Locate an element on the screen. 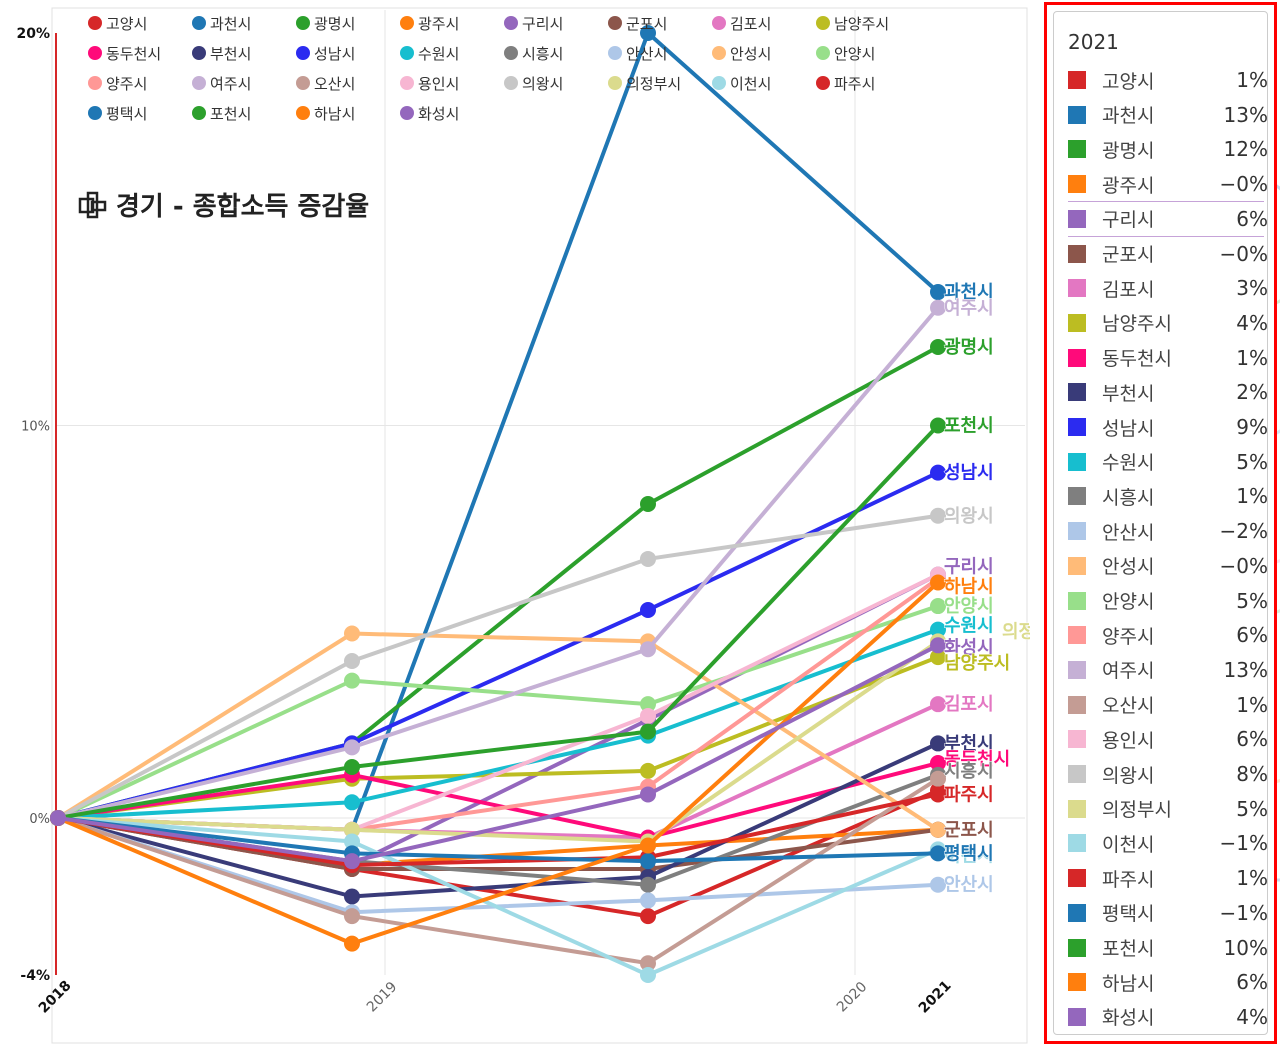  legend-item: 부천시 is located at coordinates (244, 53).